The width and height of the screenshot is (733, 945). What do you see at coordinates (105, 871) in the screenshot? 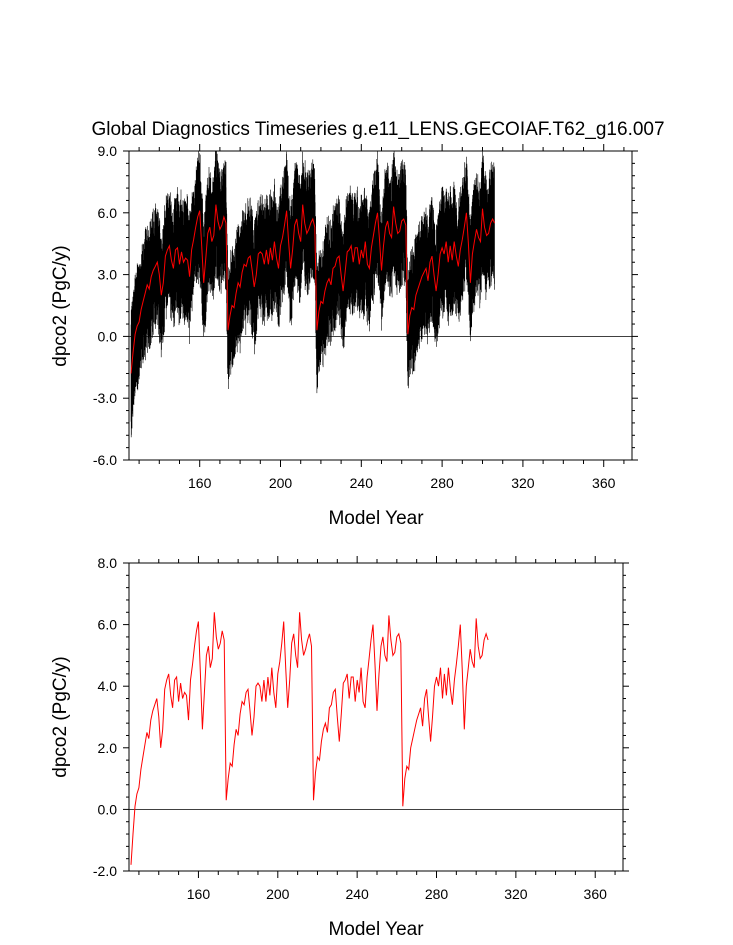
I see `y-tick-label: -2.0` at bounding box center [105, 871].